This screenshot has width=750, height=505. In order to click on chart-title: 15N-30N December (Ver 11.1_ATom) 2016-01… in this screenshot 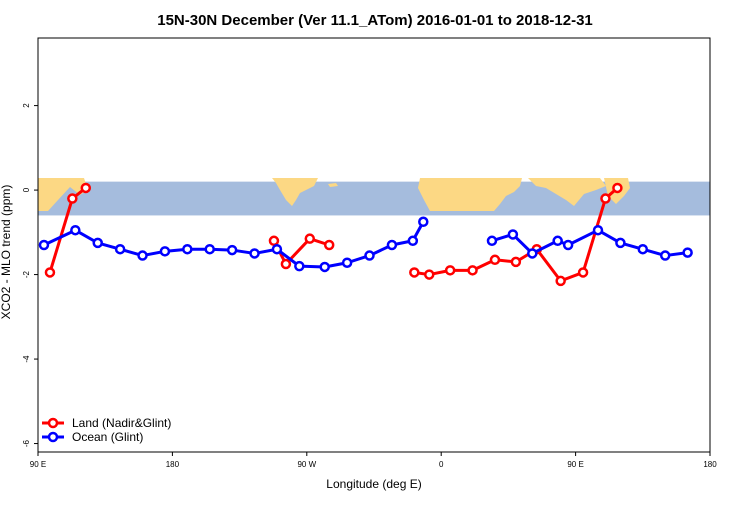, I will do `click(375, 20)`.